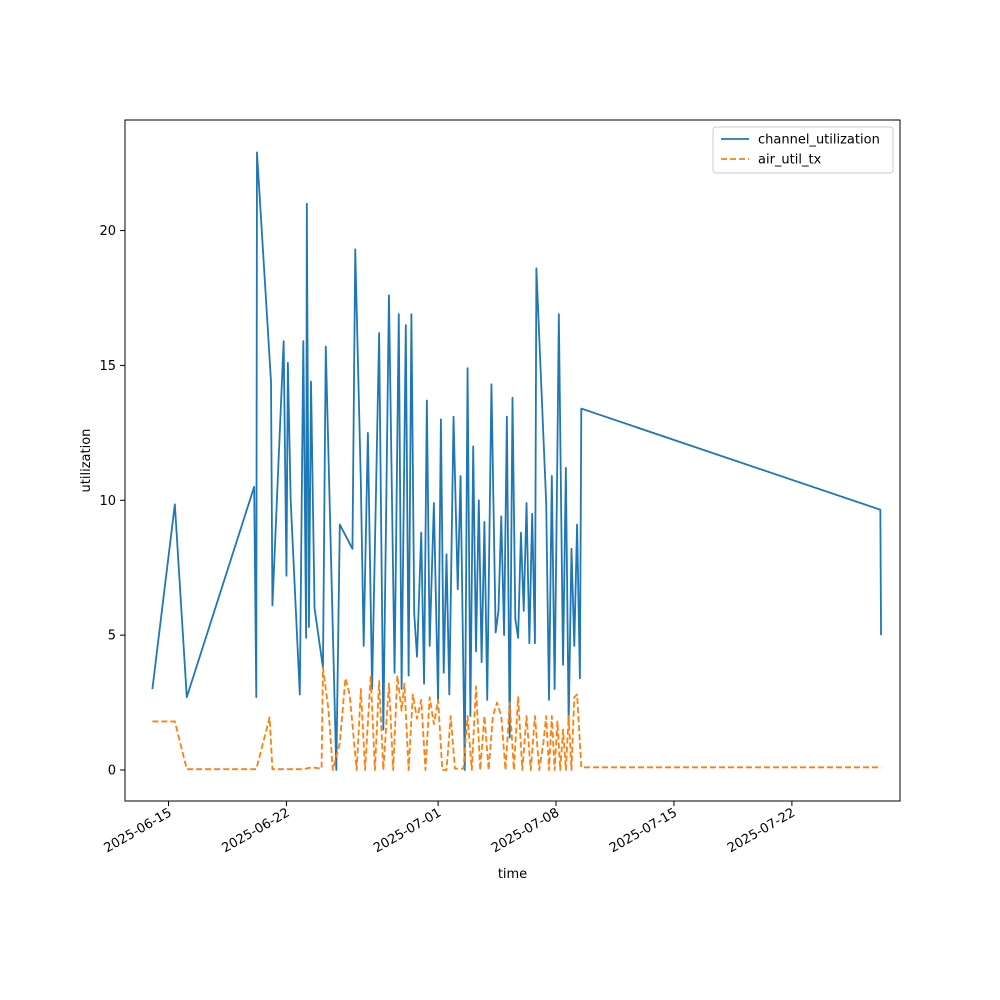 The width and height of the screenshot is (1000, 1000). I want to click on y-tick-label: 10, so click(107, 501).